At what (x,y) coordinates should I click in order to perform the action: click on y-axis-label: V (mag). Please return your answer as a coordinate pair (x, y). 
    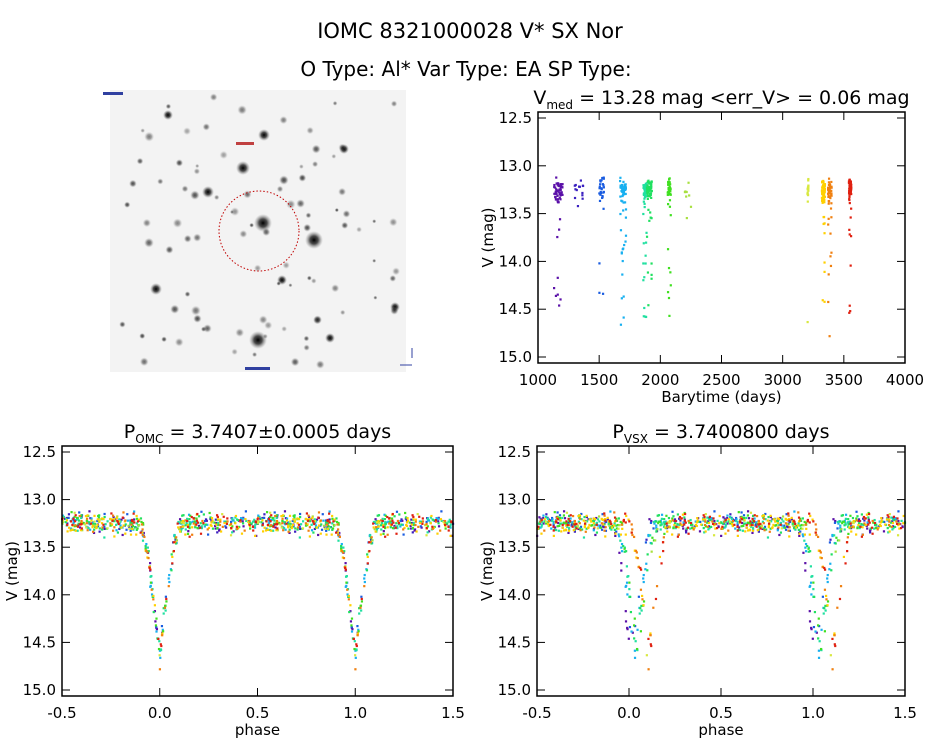
    Looking at the image, I should click on (488, 237).